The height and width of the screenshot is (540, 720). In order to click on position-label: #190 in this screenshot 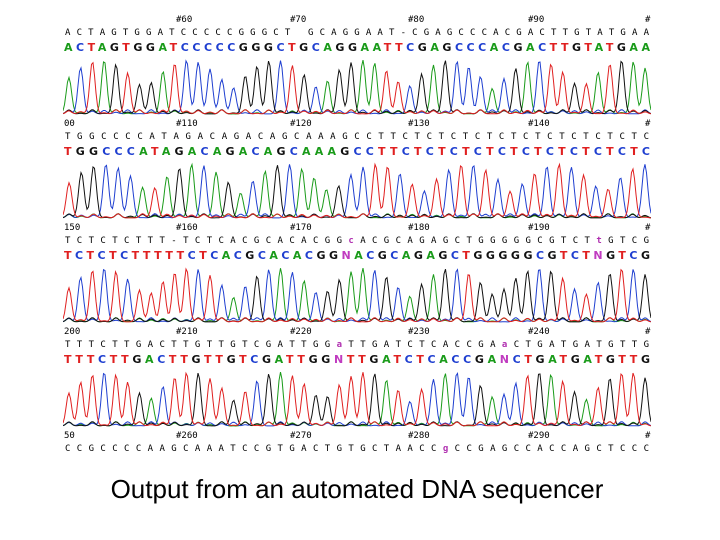, I will do `click(539, 228)`.